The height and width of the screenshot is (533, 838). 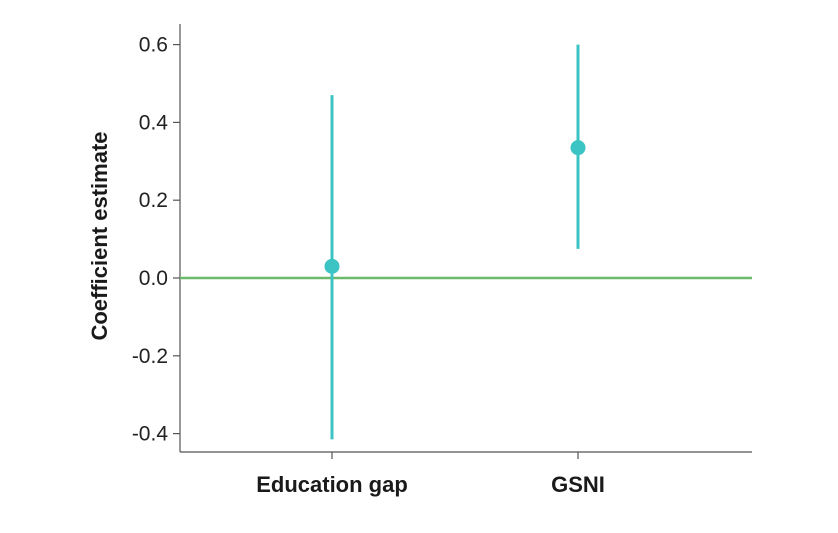 What do you see at coordinates (99, 235) in the screenshot?
I see `y-axis-title: Coefficient estimate` at bounding box center [99, 235].